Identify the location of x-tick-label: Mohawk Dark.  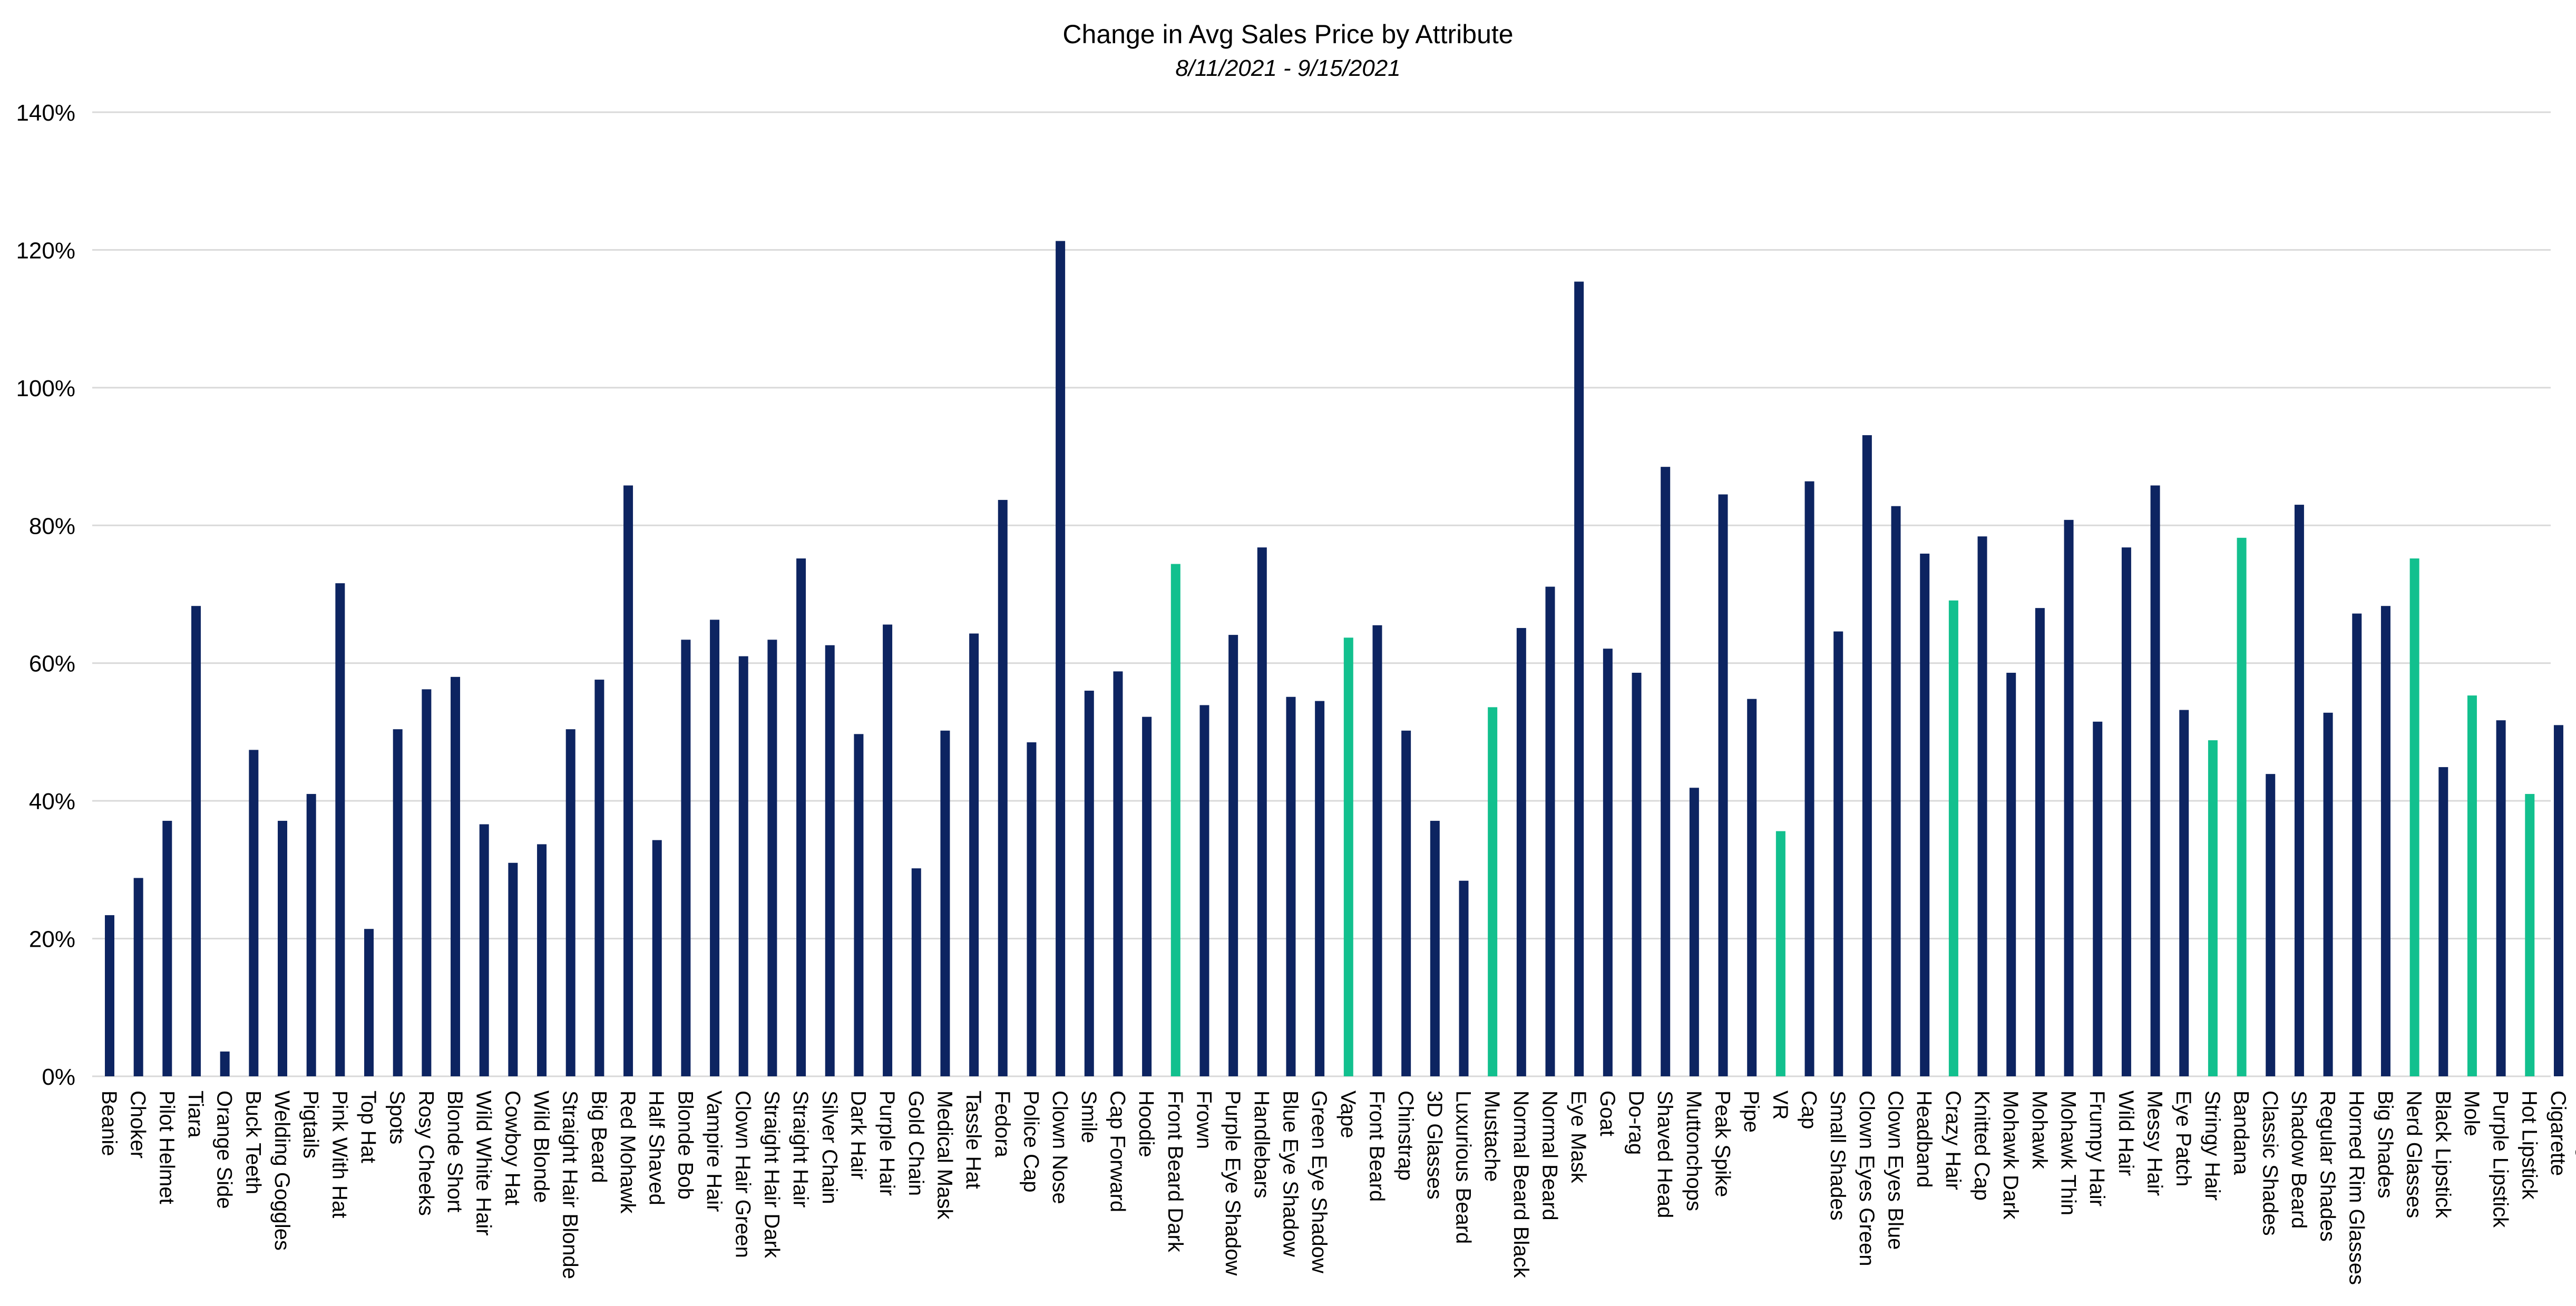
(2010, 1155).